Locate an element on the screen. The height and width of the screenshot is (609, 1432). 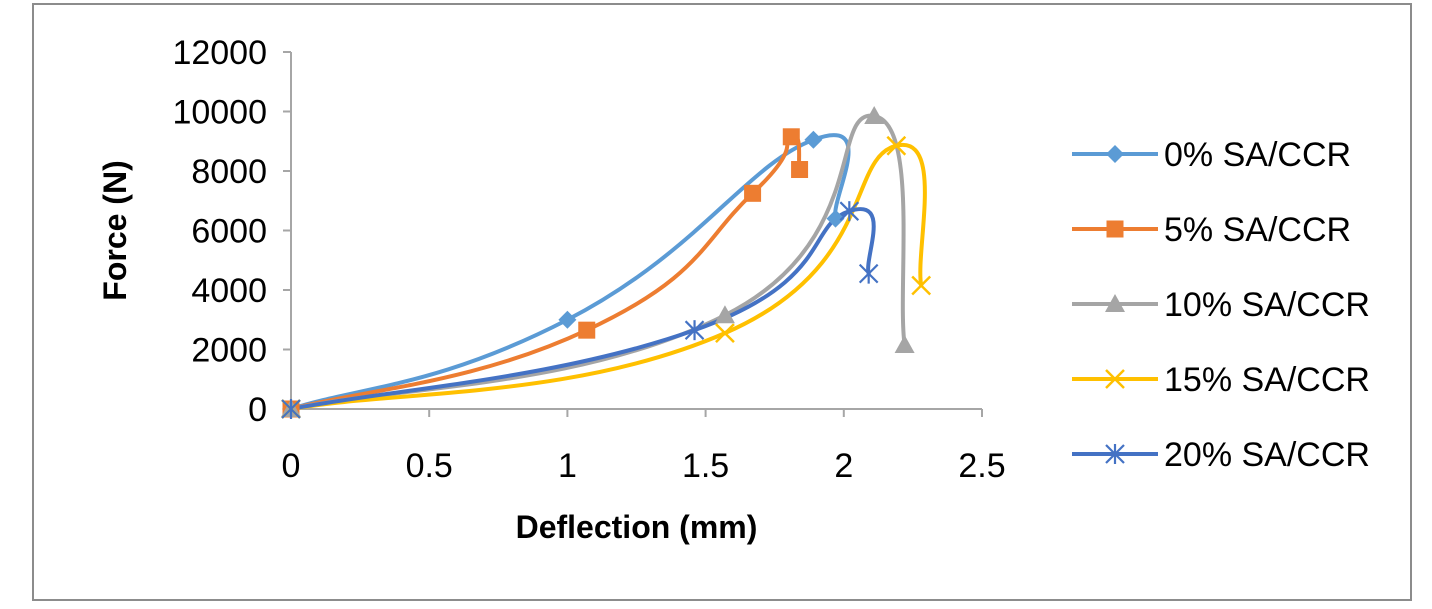
y-tick-label: 0 is located at coordinates (257, 410).